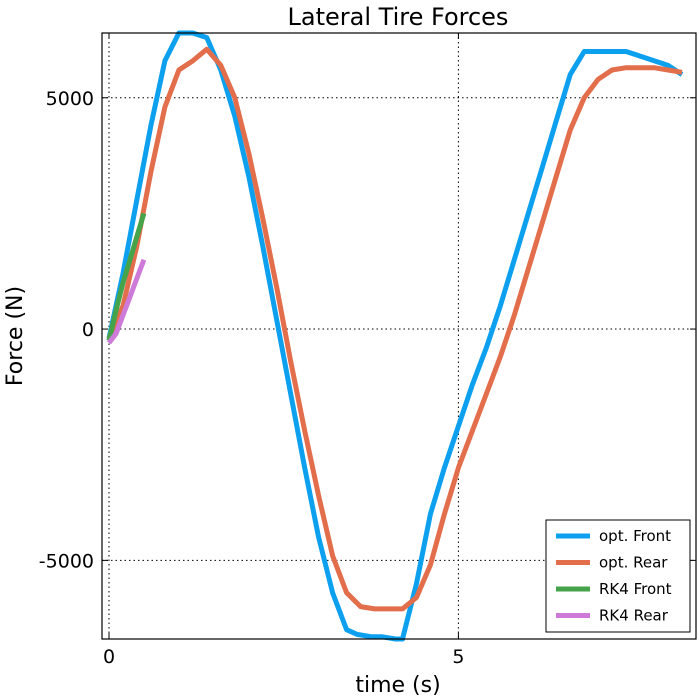  Describe the element at coordinates (15, 336) in the screenshot. I see `y-axis-label: Force (N)` at that location.